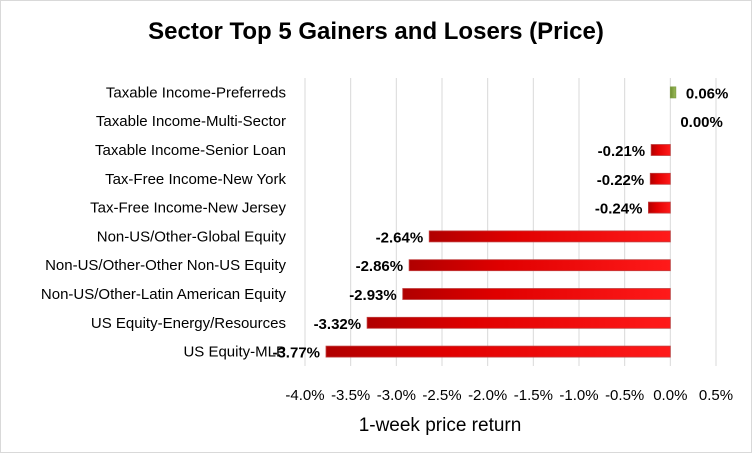 The width and height of the screenshot is (752, 453). Describe the element at coordinates (195, 179) in the screenshot. I see `category-label: Tax-Free Income-New York` at that location.